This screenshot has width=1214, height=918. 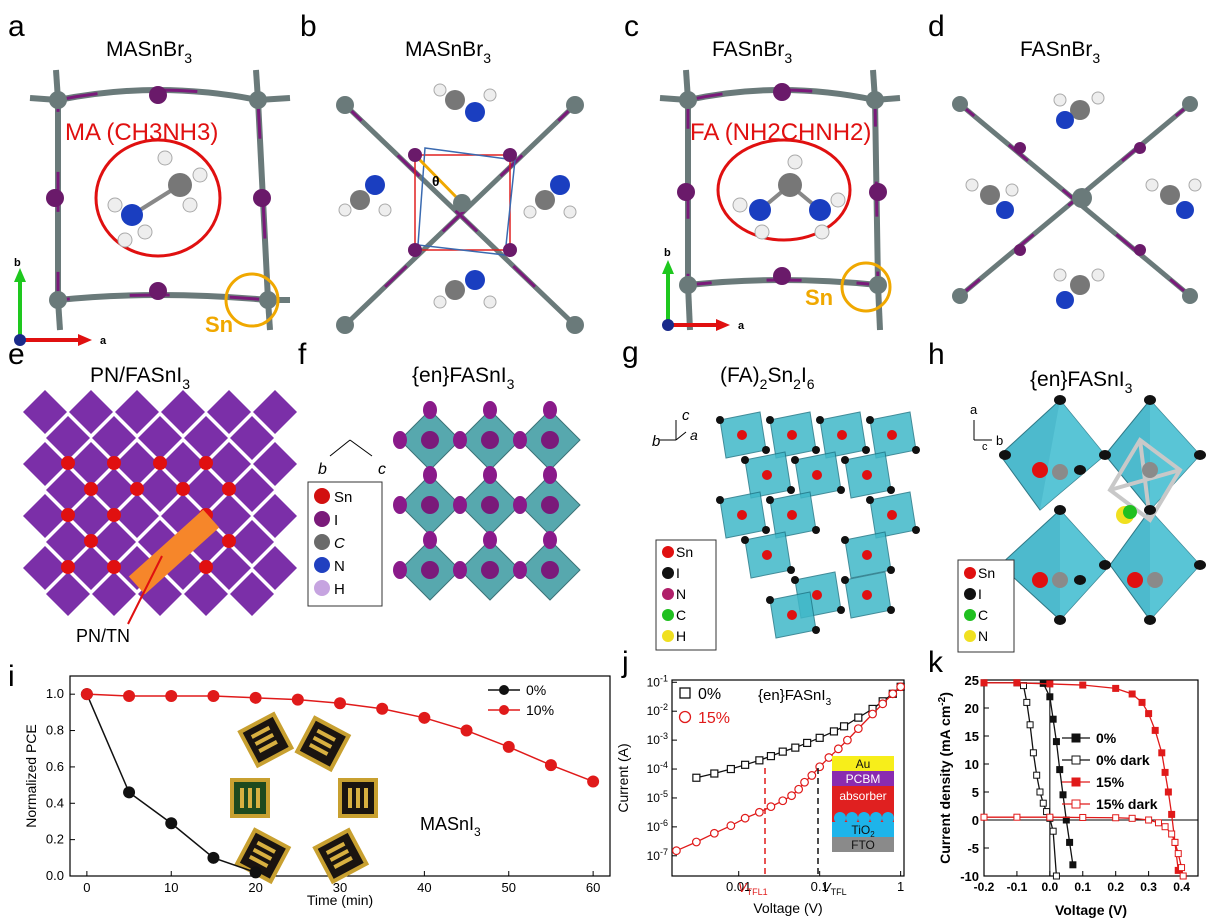 What do you see at coordinates (657, 710) in the screenshot?
I see `y-tick-label: 10⁻²` at bounding box center [657, 710].